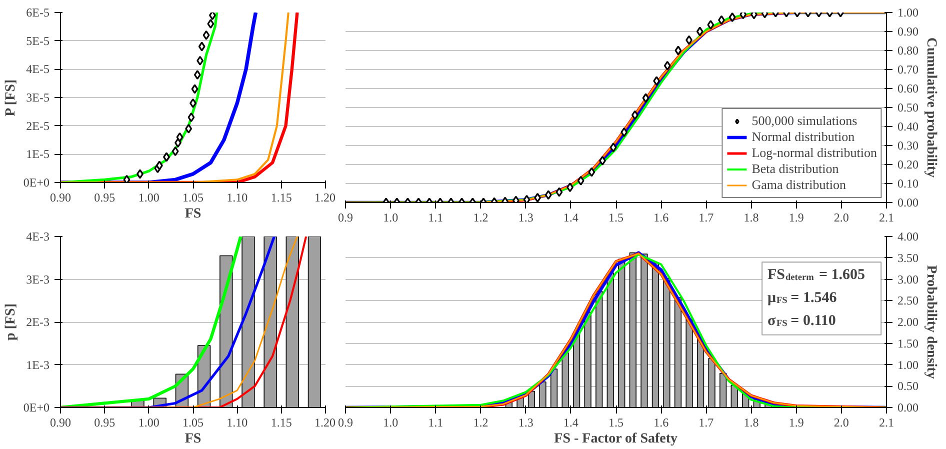  I want to click on y-axis-title: P [FS], so click(10, 97).